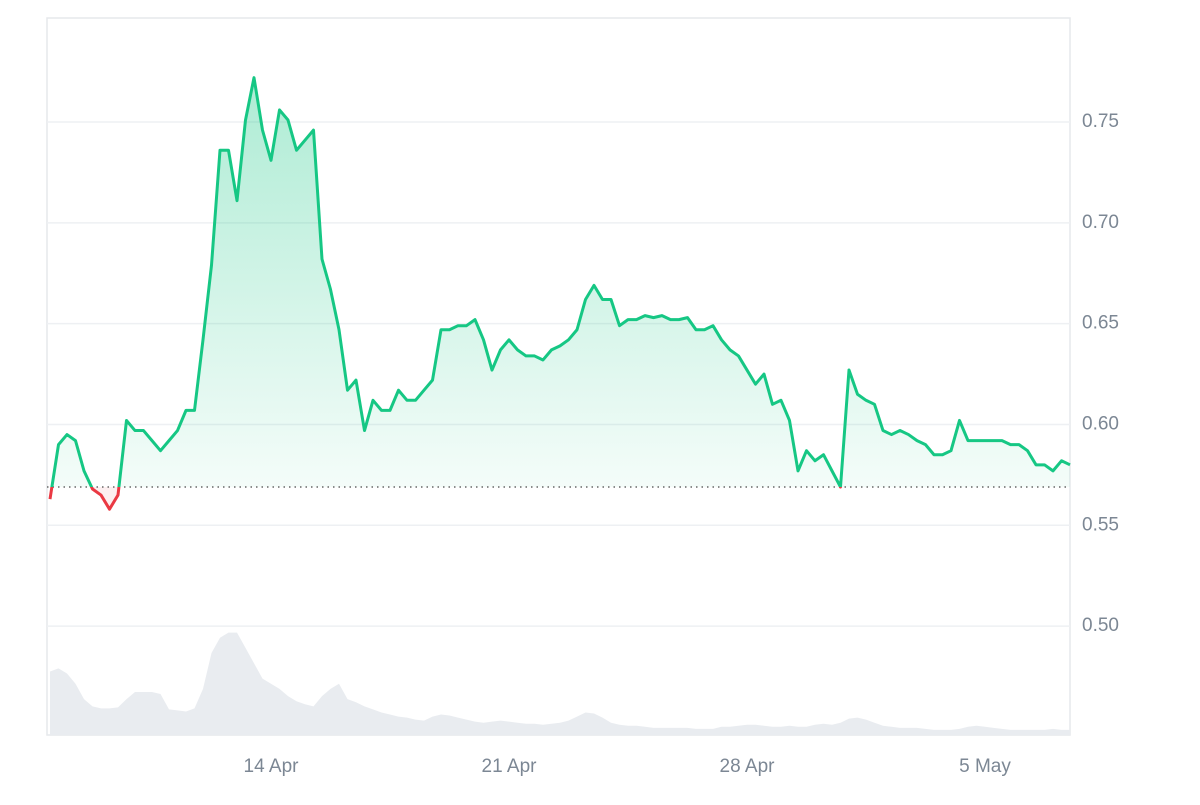  What do you see at coordinates (272, 766) in the screenshot?
I see `x-tick-label: 14 Apr` at bounding box center [272, 766].